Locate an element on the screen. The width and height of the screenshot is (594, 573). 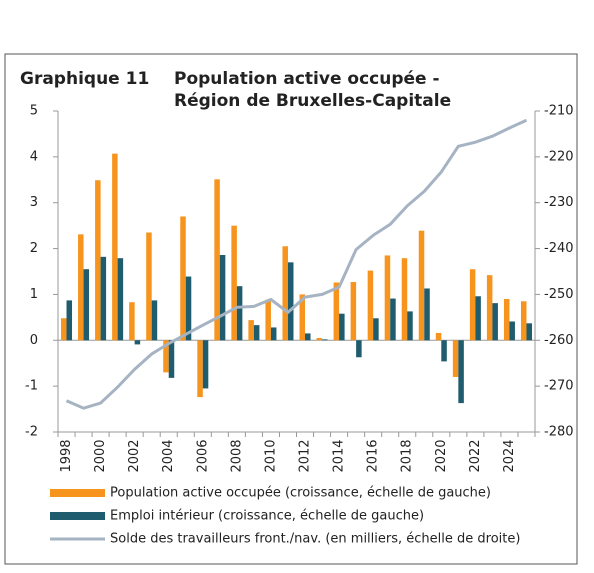
x-tick-label: 2024 is located at coordinates (509, 455).